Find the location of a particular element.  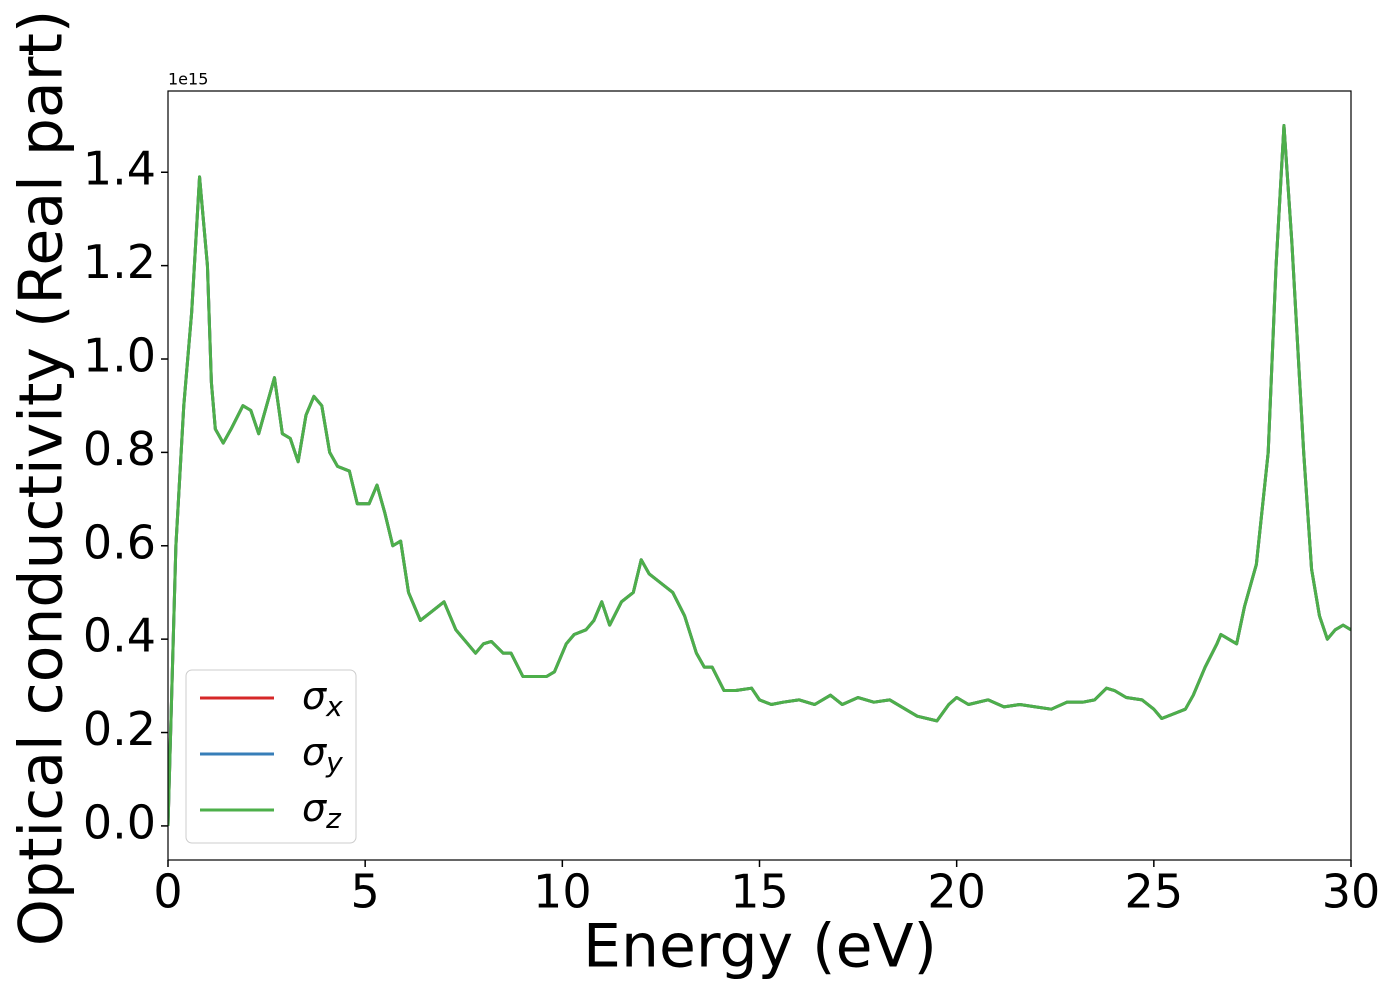

x-tick-label: 30 is located at coordinates (1351, 892).